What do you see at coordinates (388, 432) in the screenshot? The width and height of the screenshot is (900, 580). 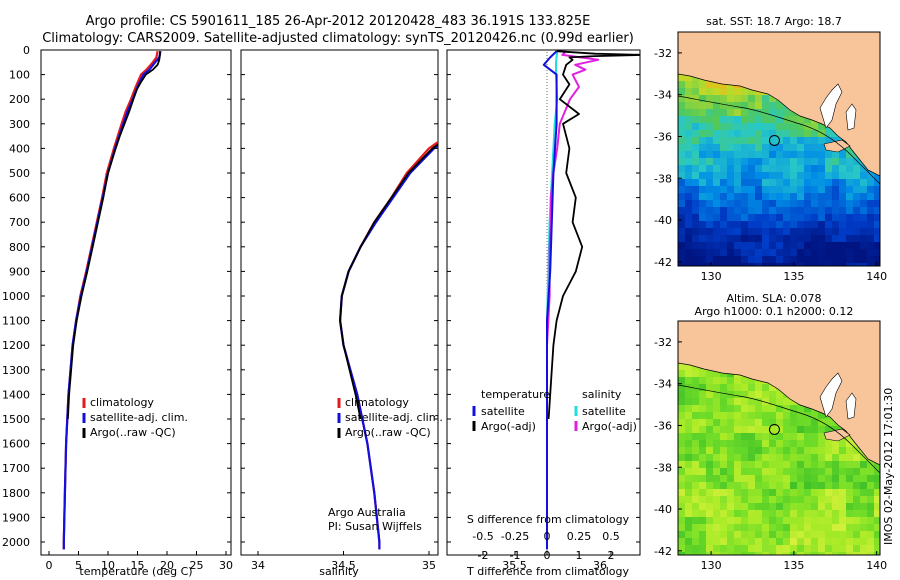 I see `legend-argo-label: Argo(..raw -QC)` at bounding box center [388, 432].